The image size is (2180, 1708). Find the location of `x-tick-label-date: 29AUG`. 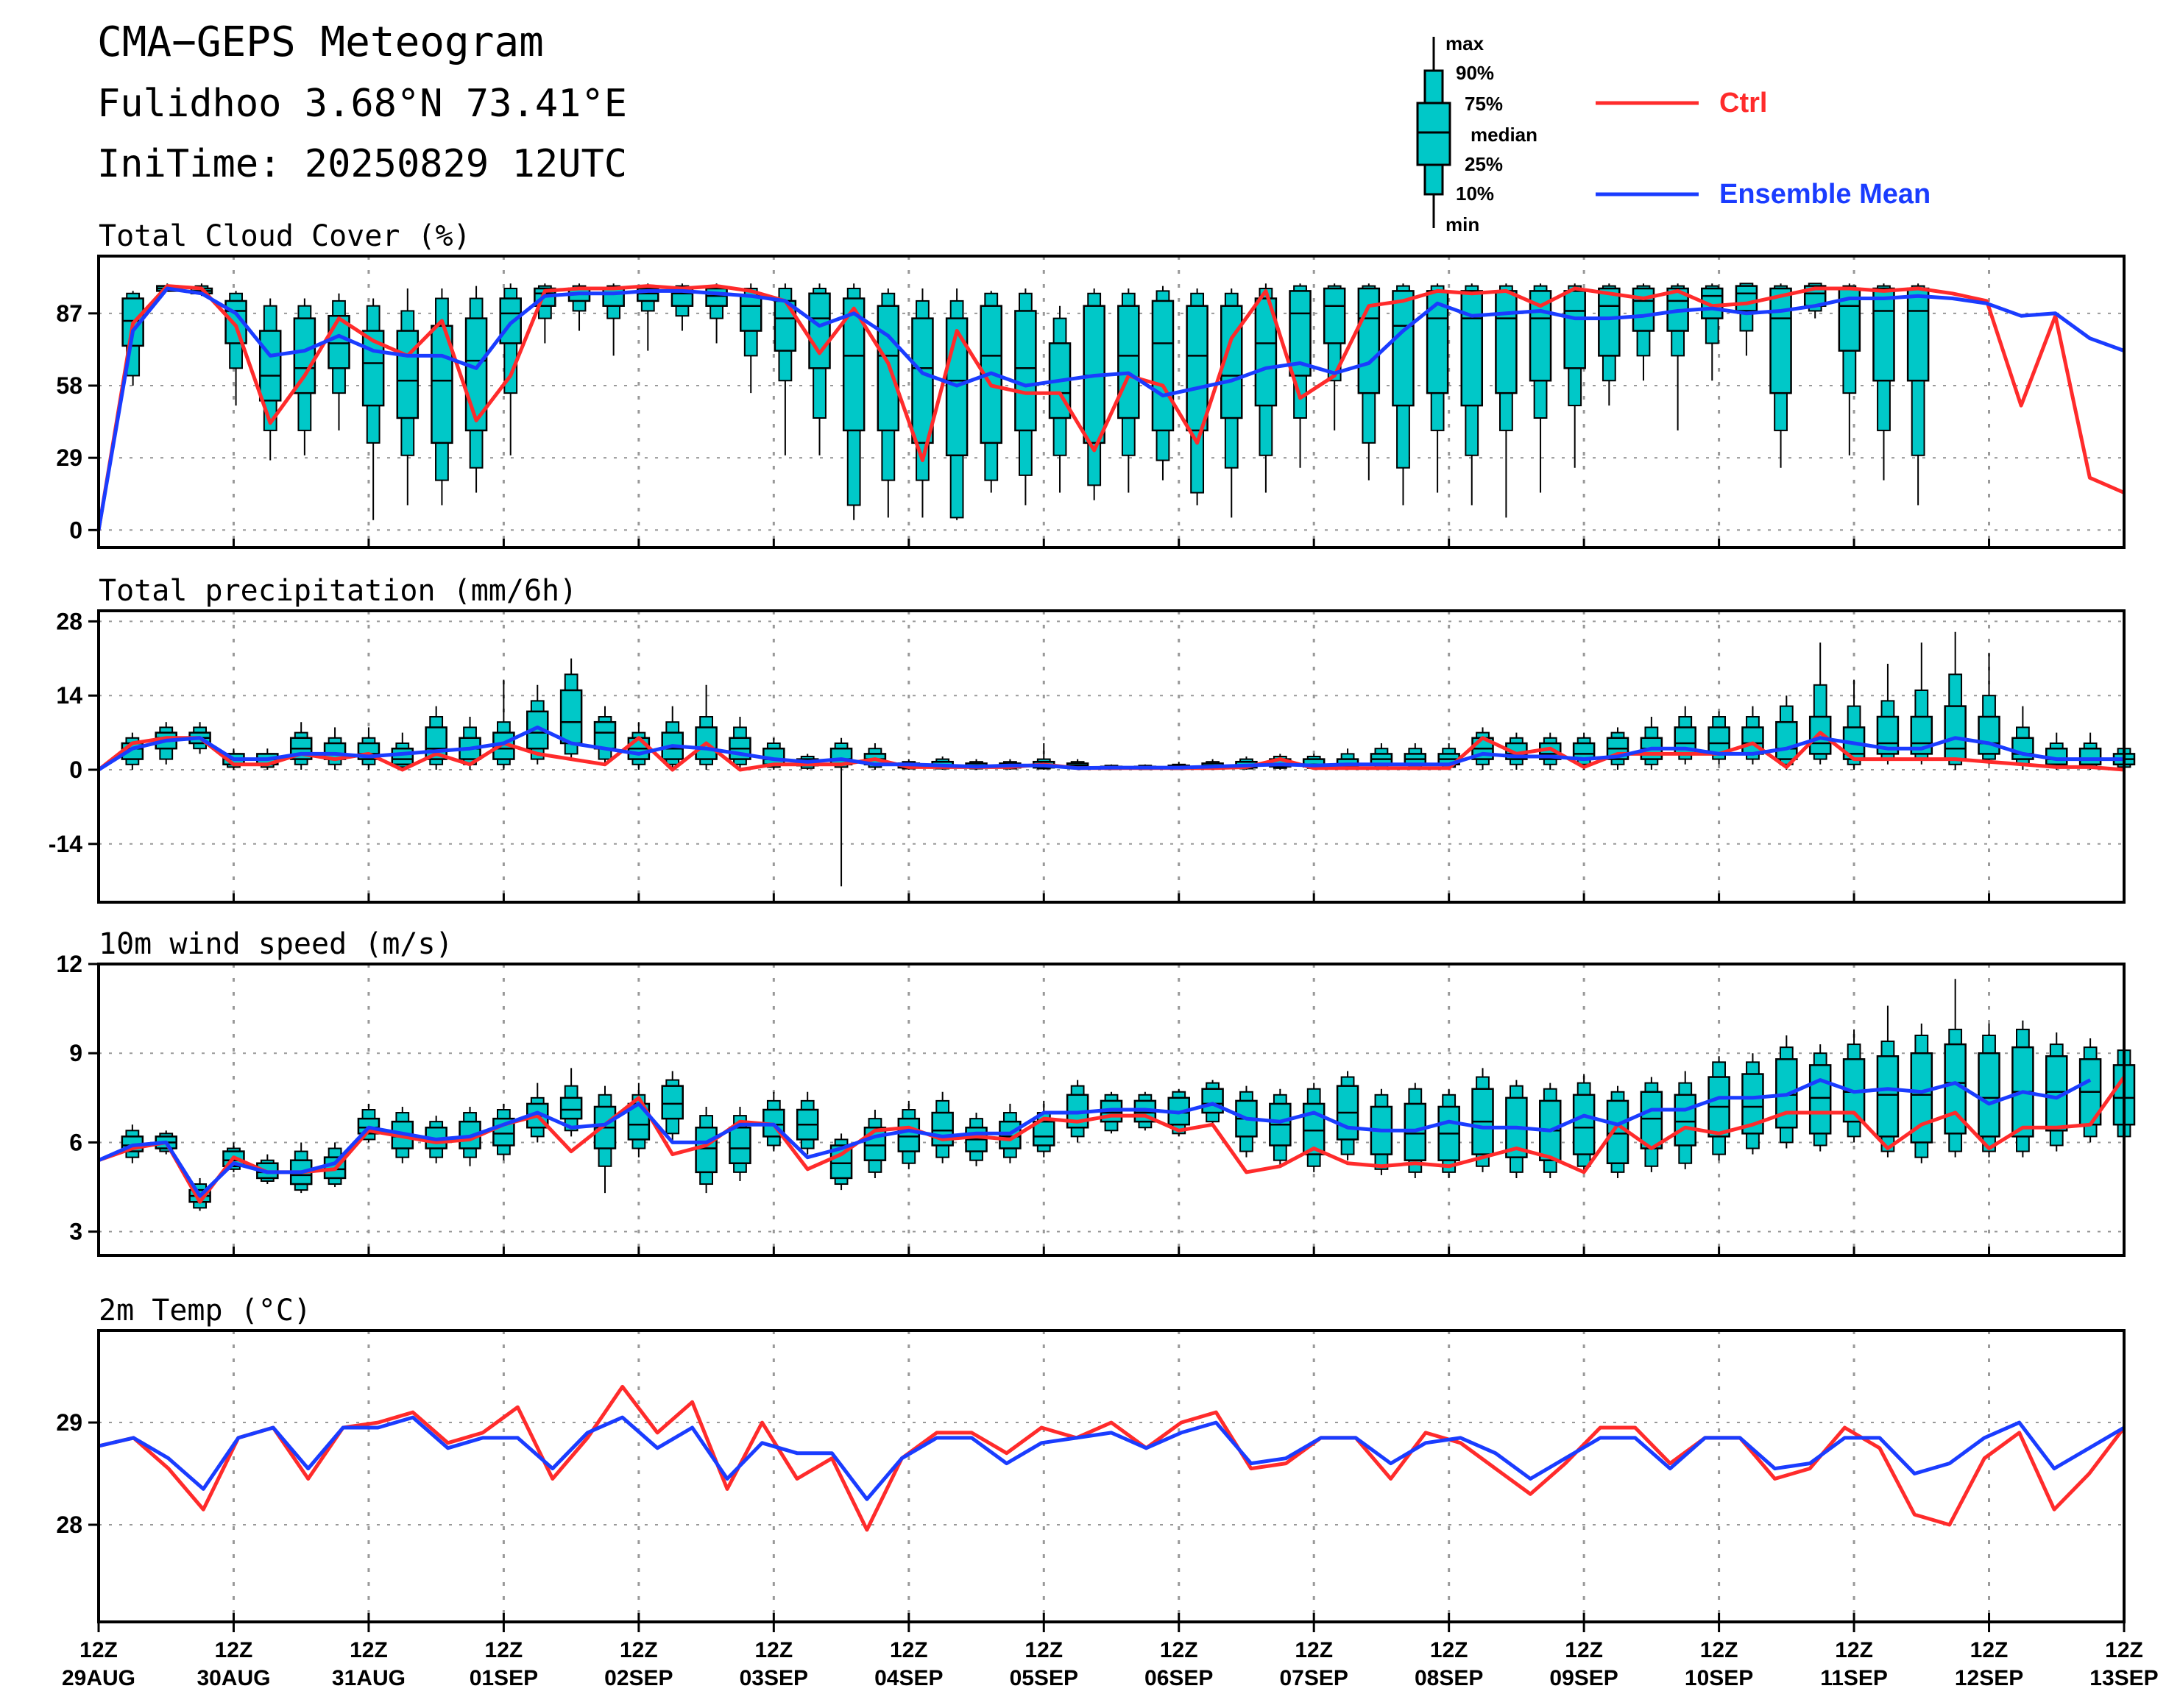

x-tick-label-date: 29AUG is located at coordinates (98, 1678).